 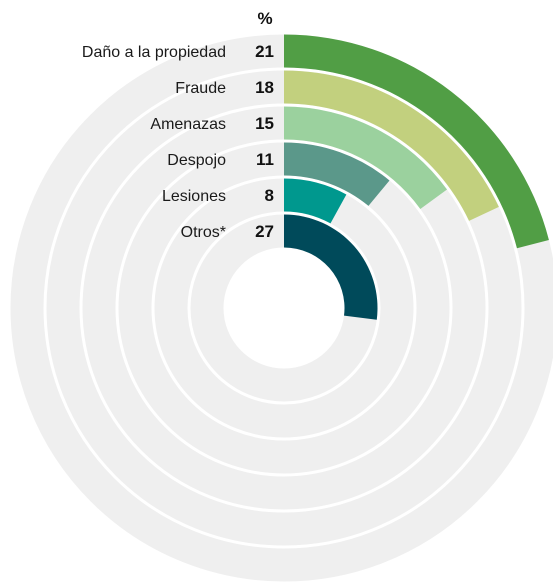 I want to click on value-labels: 21 18 15 11 8 27, so click(x=264, y=141).